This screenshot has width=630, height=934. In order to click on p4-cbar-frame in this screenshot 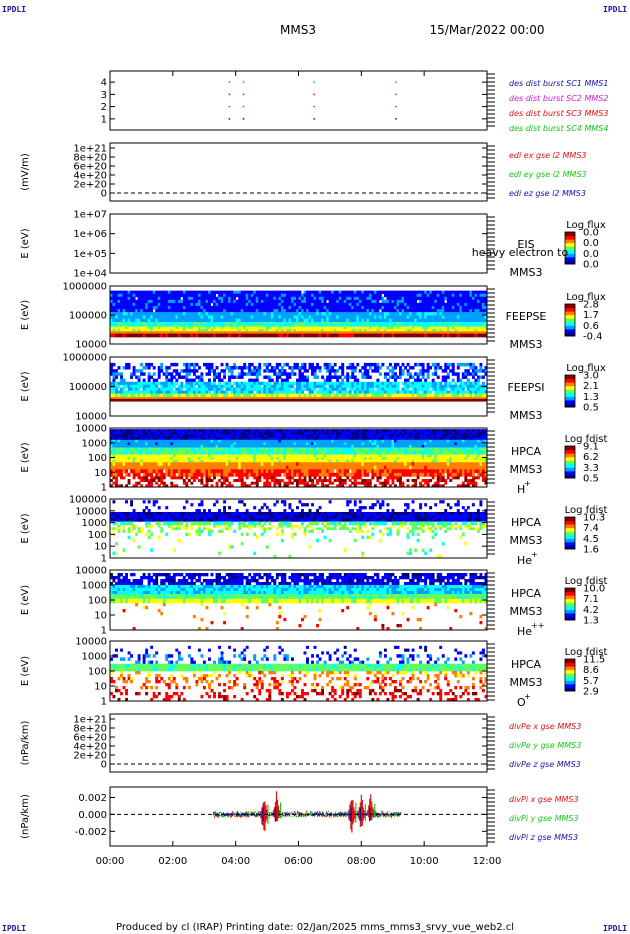, I will do `click(570, 320)`.